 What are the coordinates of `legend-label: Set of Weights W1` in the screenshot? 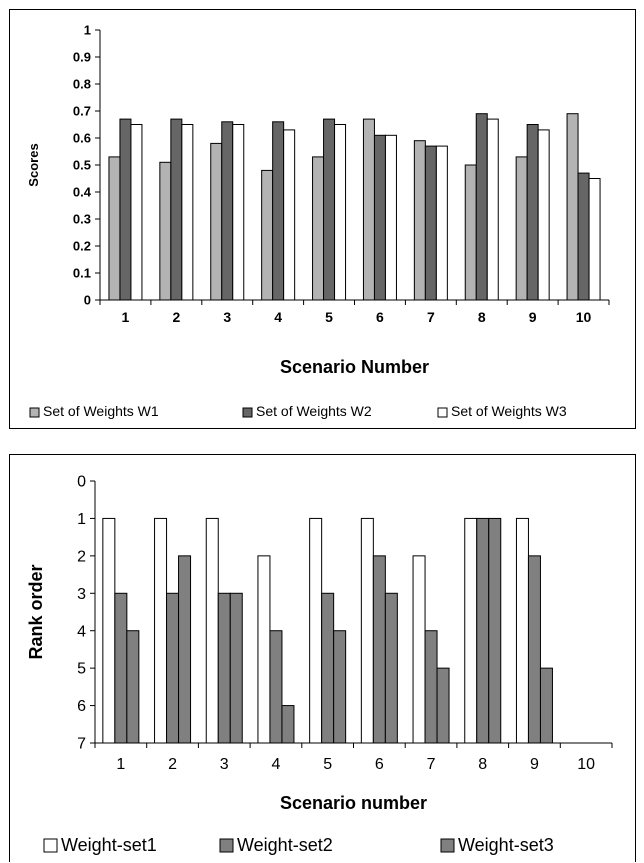 It's located at (101, 411).